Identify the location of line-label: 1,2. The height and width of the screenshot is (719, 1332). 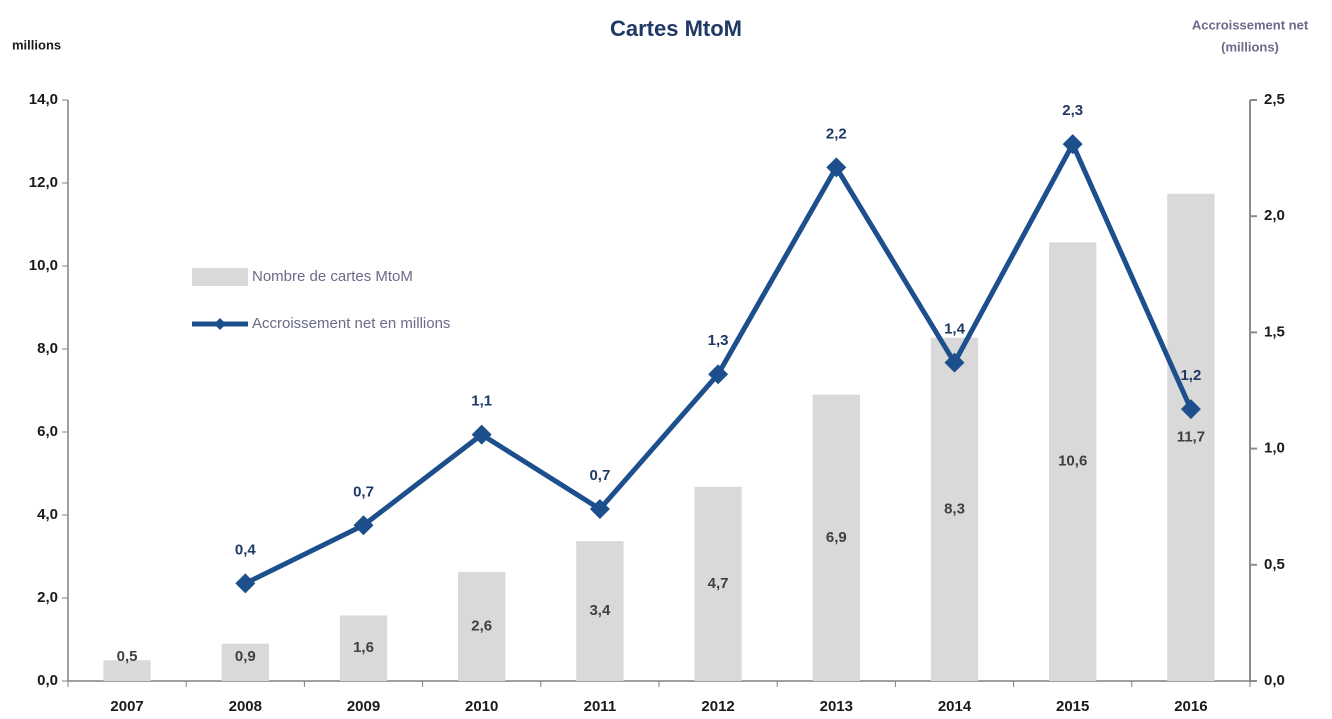
(1190, 375).